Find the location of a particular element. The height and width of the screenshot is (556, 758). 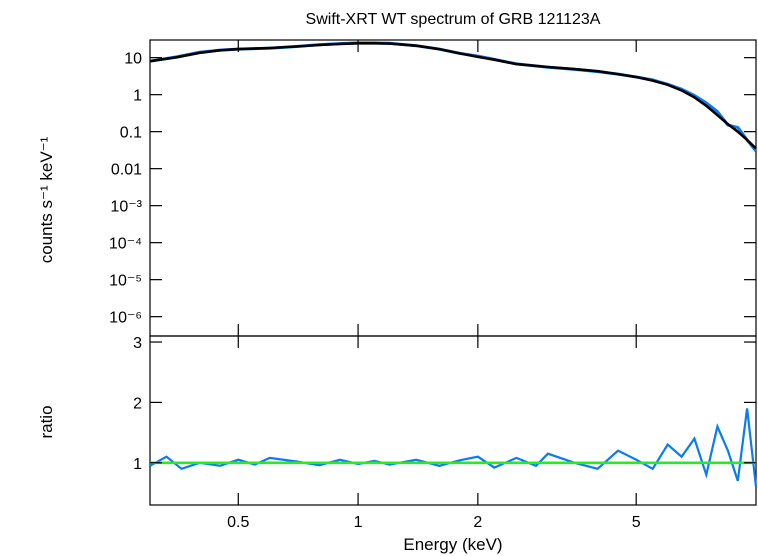

spectrum-y-tick-label: 0.1 is located at coordinates (131, 133).